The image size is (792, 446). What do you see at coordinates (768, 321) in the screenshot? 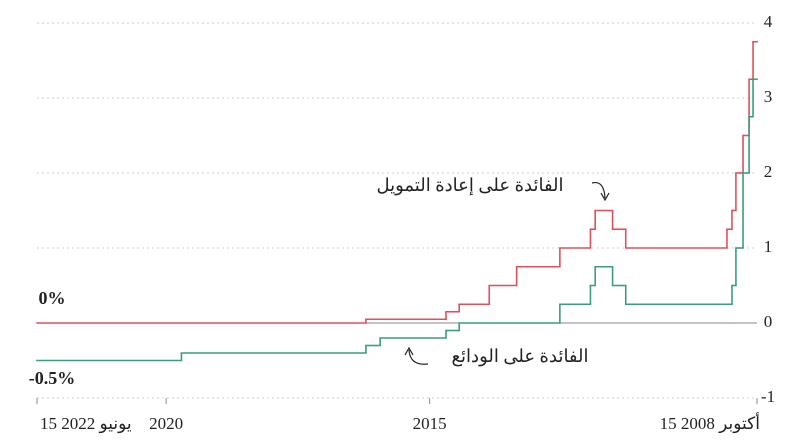
I see `y-tick-label: 0` at bounding box center [768, 321].